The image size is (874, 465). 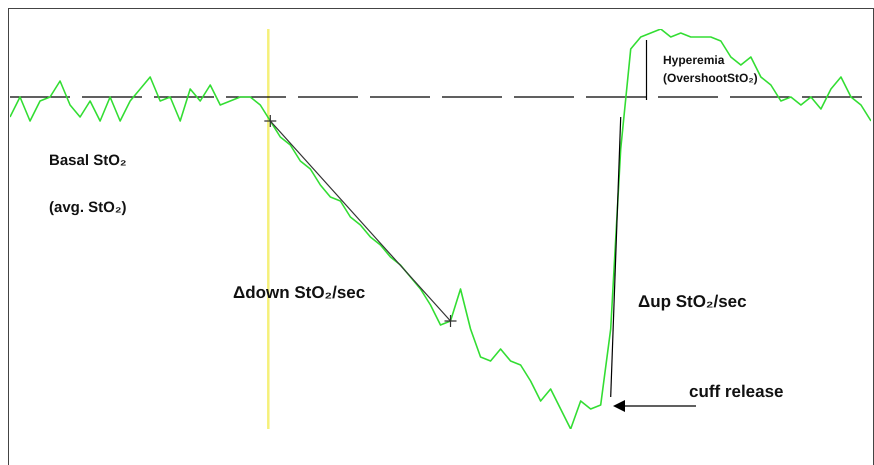 I want to click on annotation: (OvershootStO₂), so click(x=710, y=78).